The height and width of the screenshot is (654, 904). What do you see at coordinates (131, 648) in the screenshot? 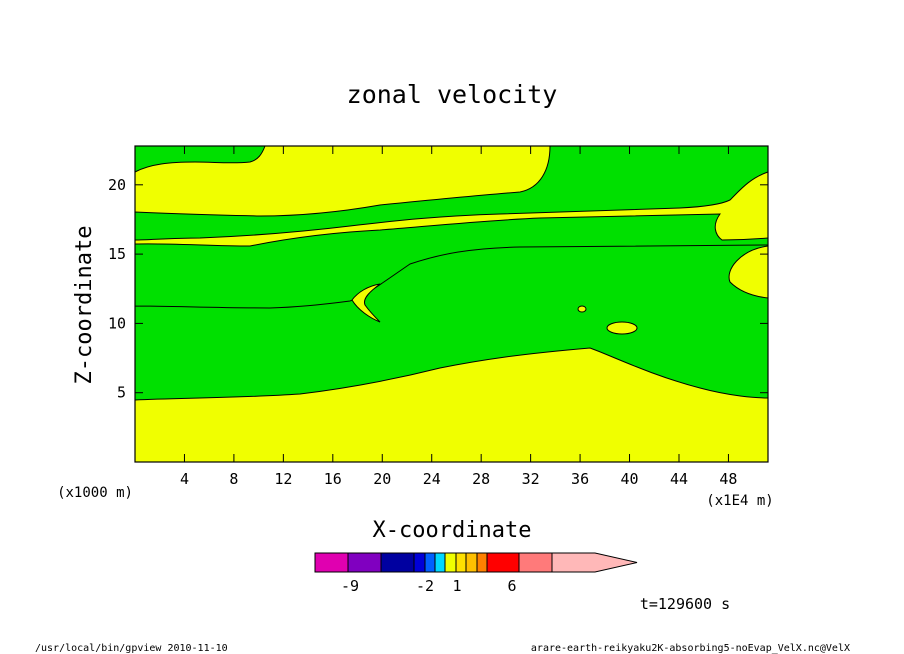
I see `footer-left: /usr/local/bin/gpview 2010-11-10` at bounding box center [131, 648].